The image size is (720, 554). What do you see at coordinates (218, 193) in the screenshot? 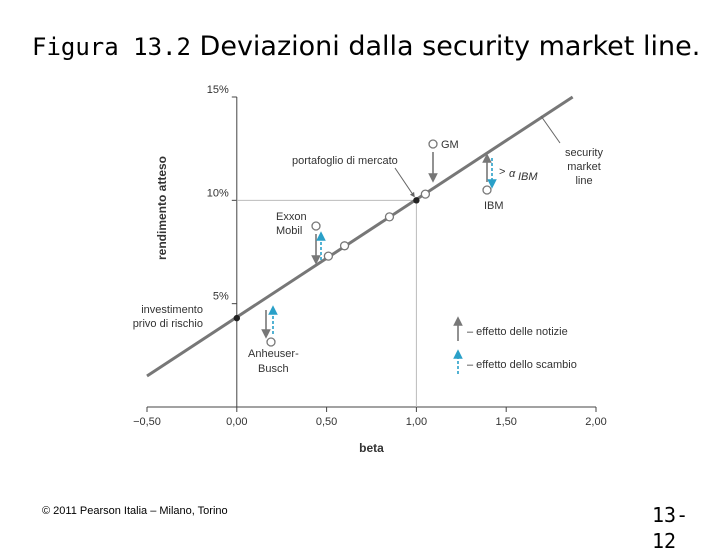
I see `y-tick-label: 10%` at bounding box center [218, 193].